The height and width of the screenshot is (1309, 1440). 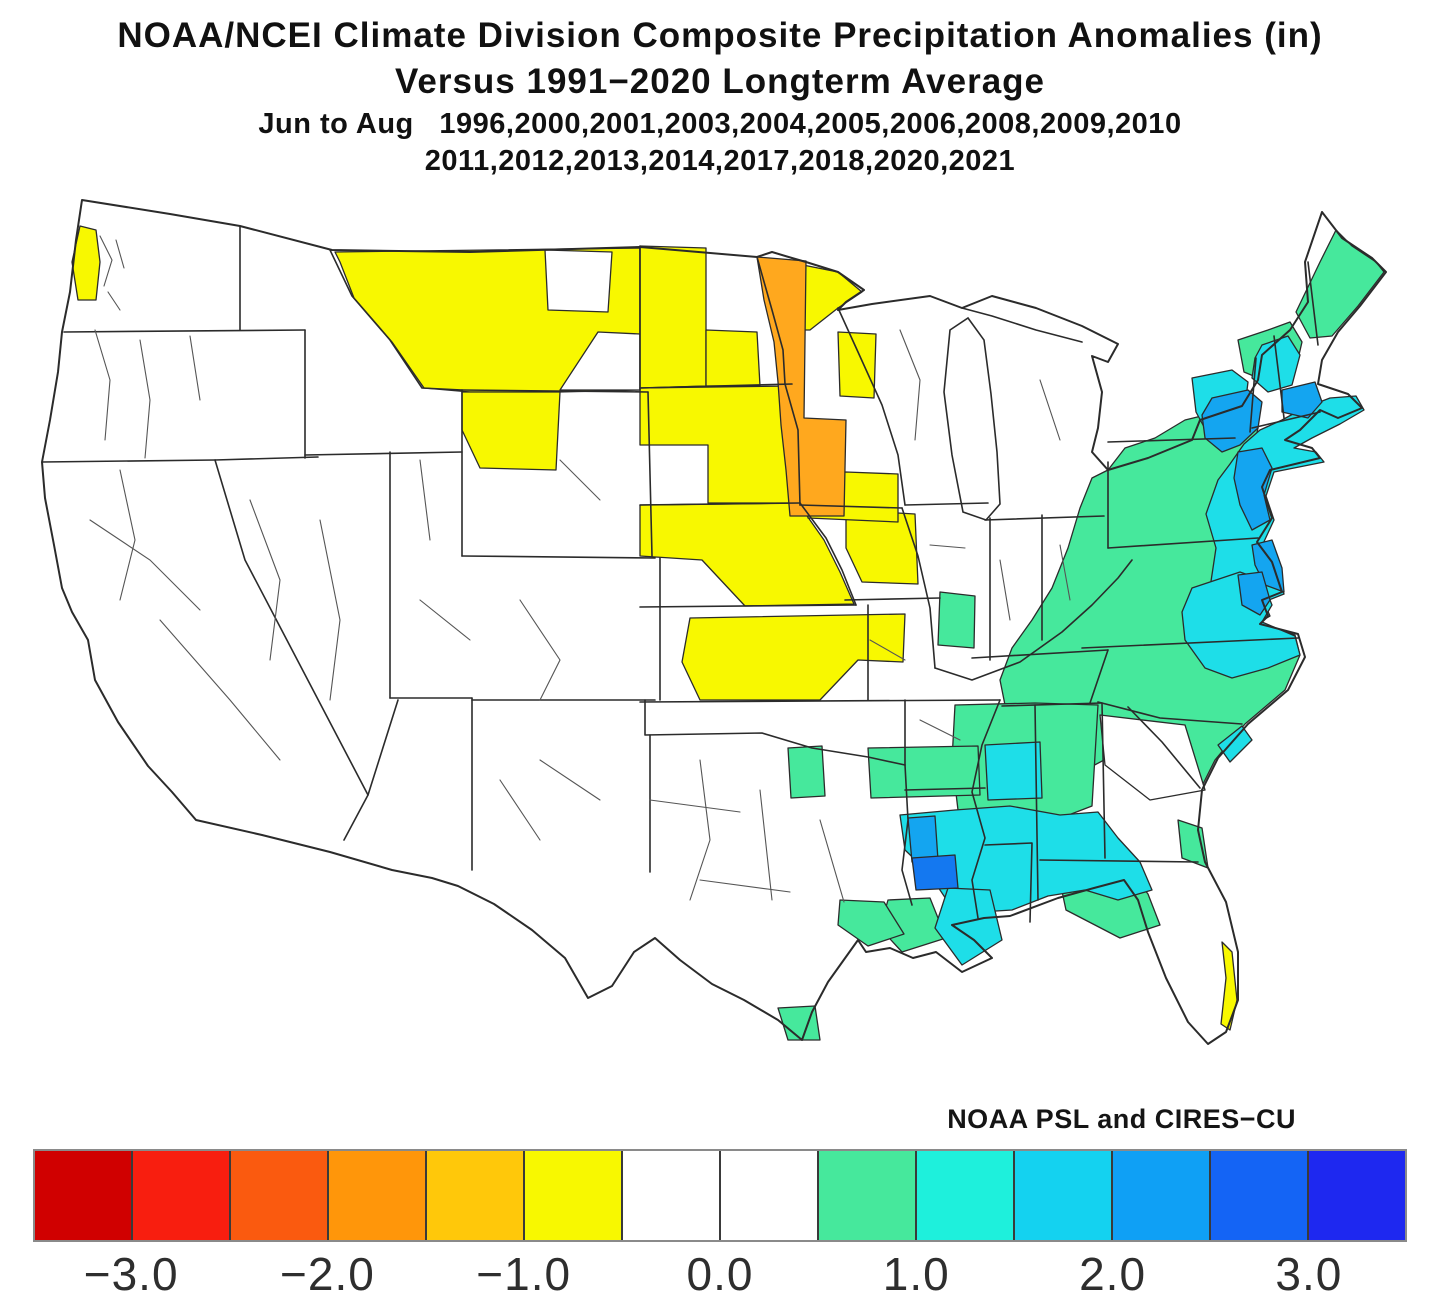 What do you see at coordinates (673, 317) in the screenshot?
I see `region-nd-west-dry` at bounding box center [673, 317].